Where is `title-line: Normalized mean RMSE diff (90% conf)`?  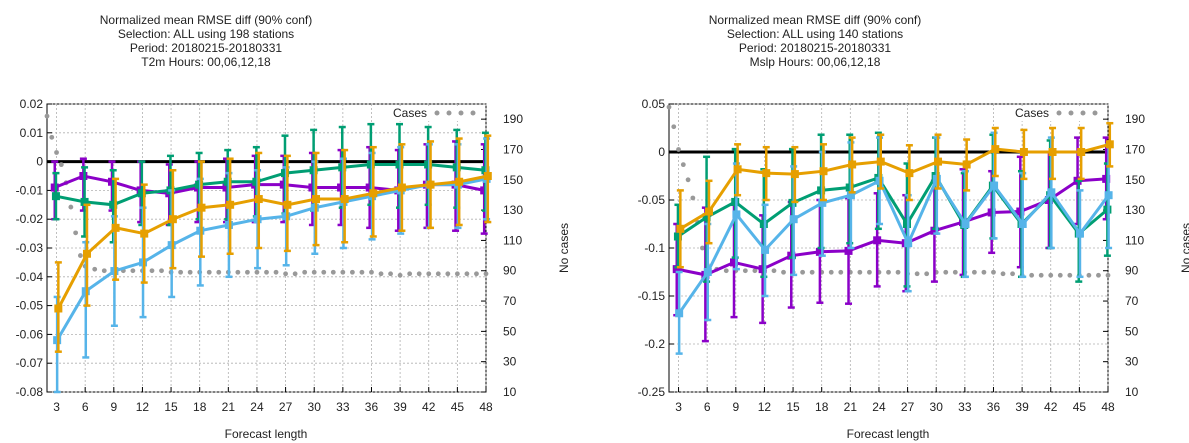 title-line: Normalized mean RMSE diff (90% conf) is located at coordinates (815, 20).